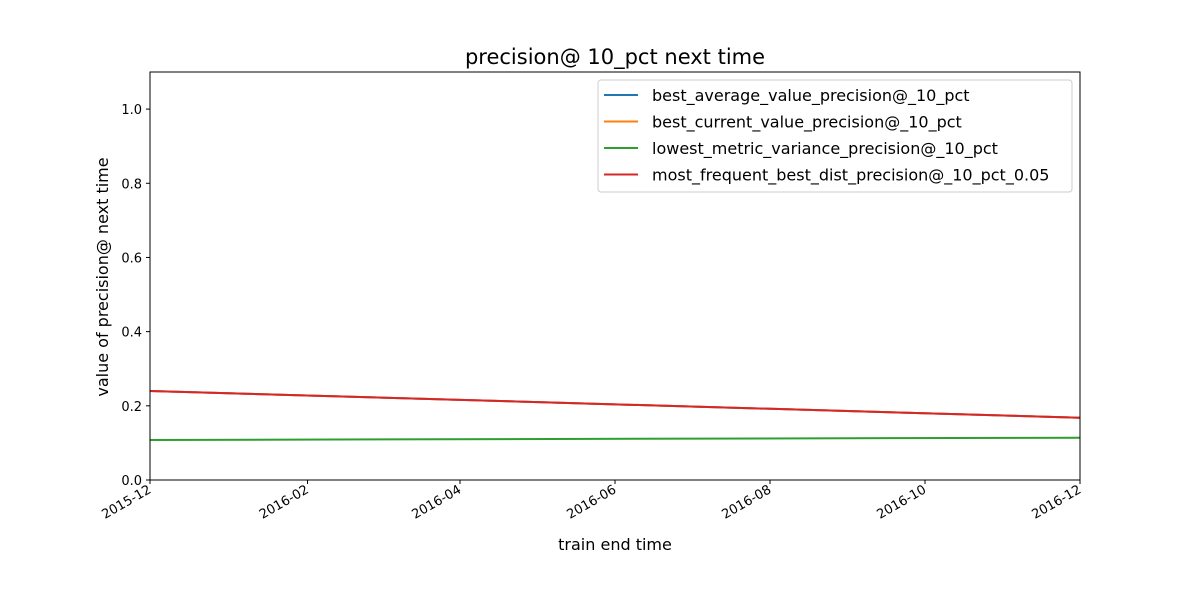  Describe the element at coordinates (1056, 502) in the screenshot. I see `x-tick-label: 2016-12` at that location.